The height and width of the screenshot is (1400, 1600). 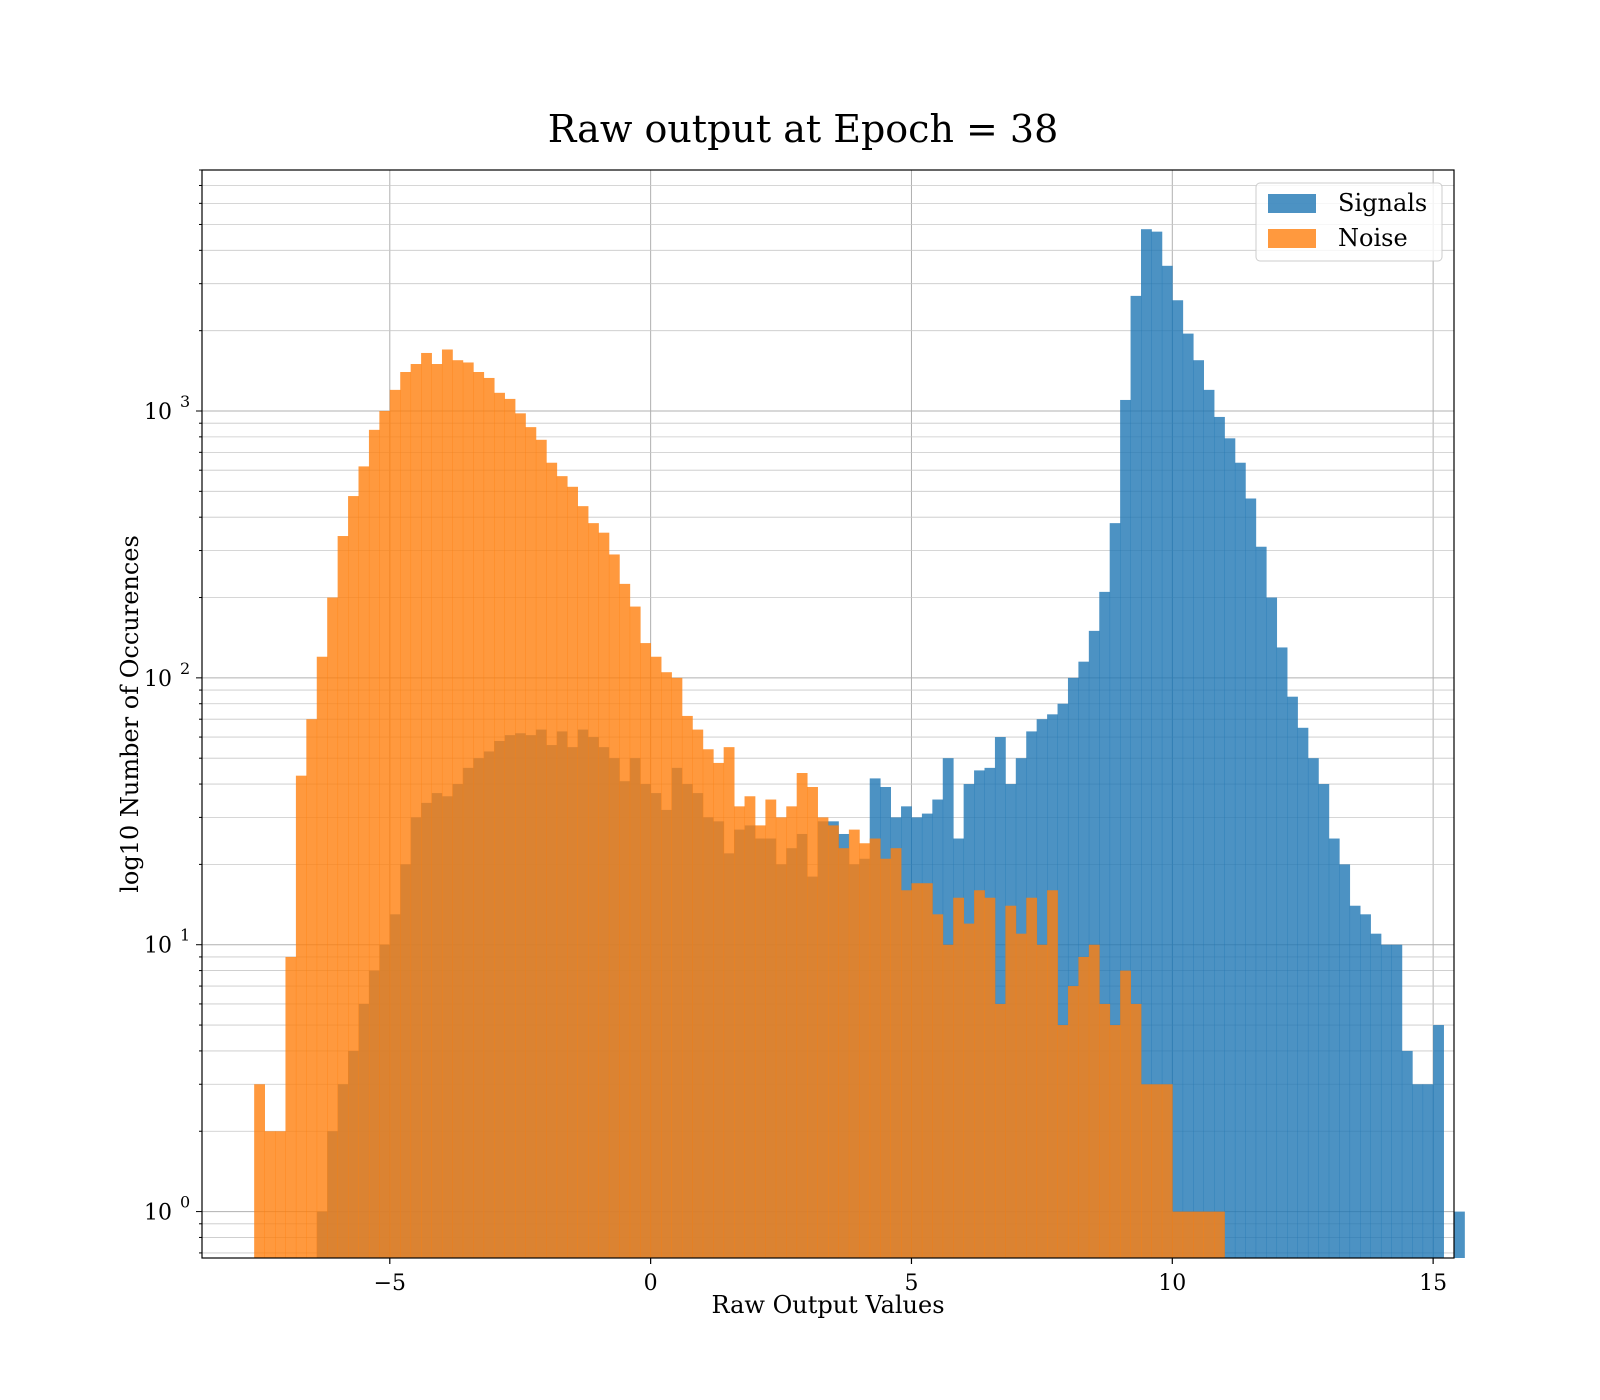 What do you see at coordinates (911, 1283) in the screenshot?
I see `x-tick-label: 5` at bounding box center [911, 1283].